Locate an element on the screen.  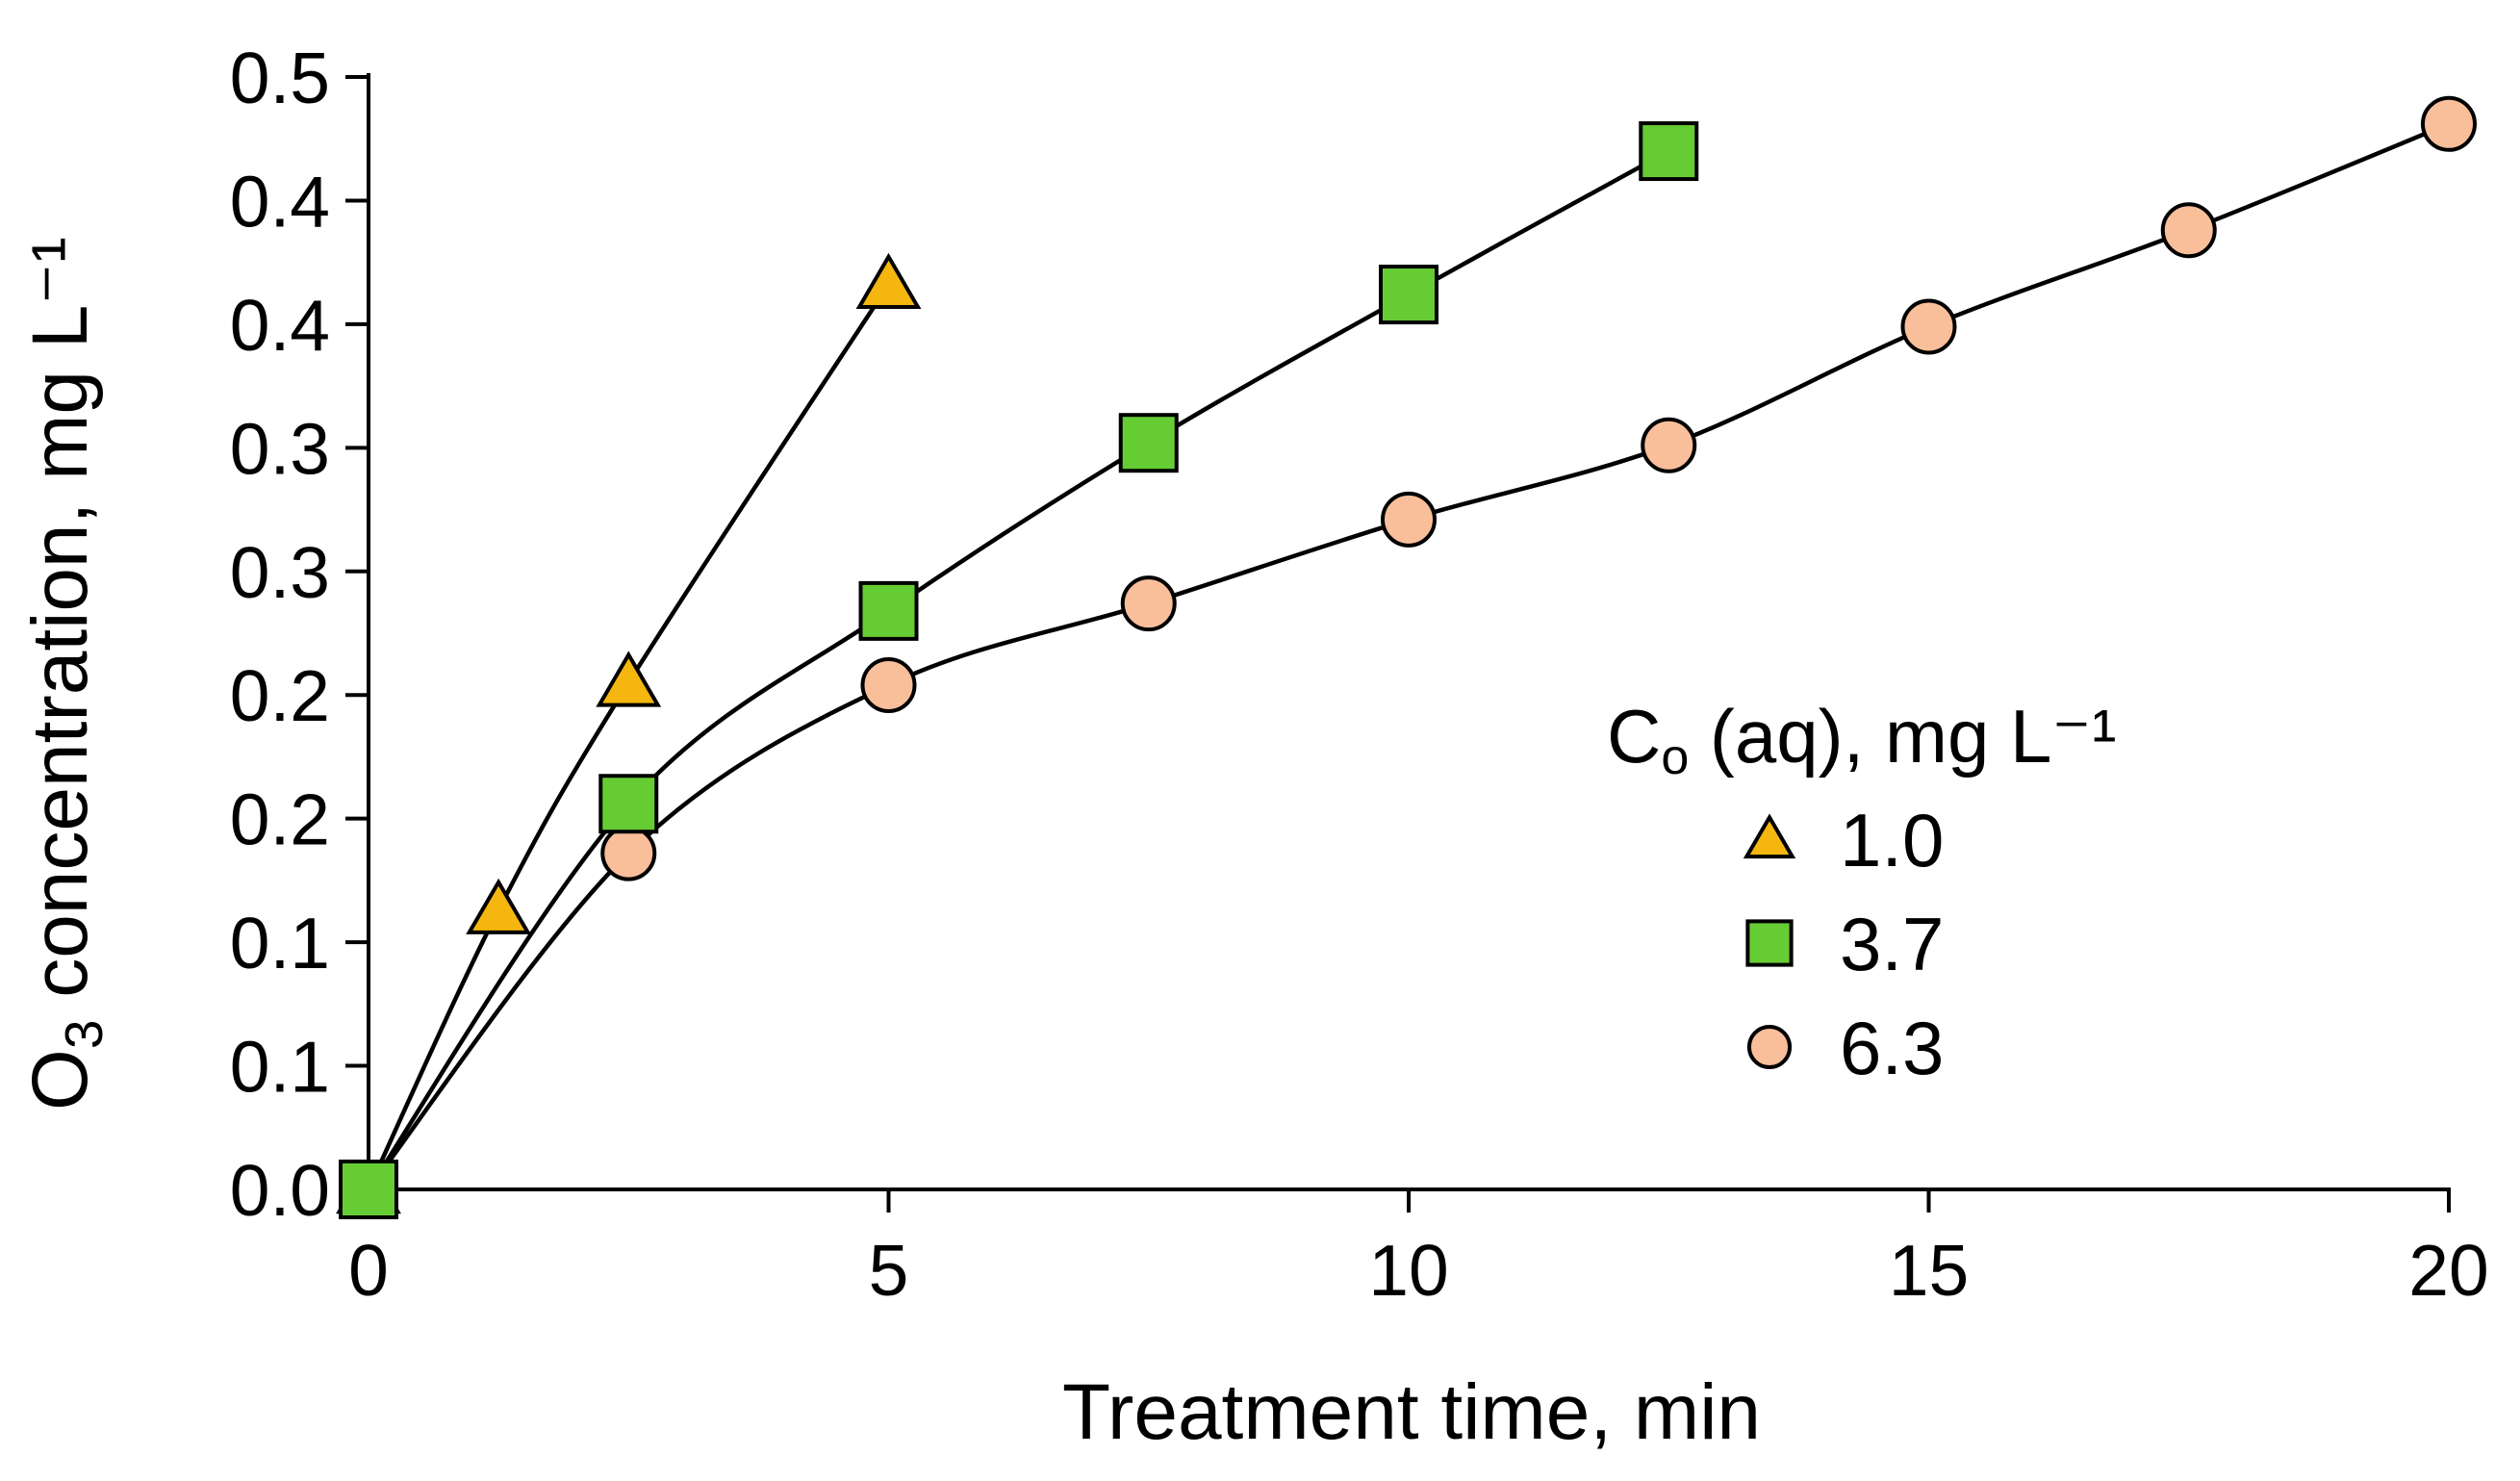
legend-items: 1.0 3.7 6.3 is located at coordinates (1844, 944).